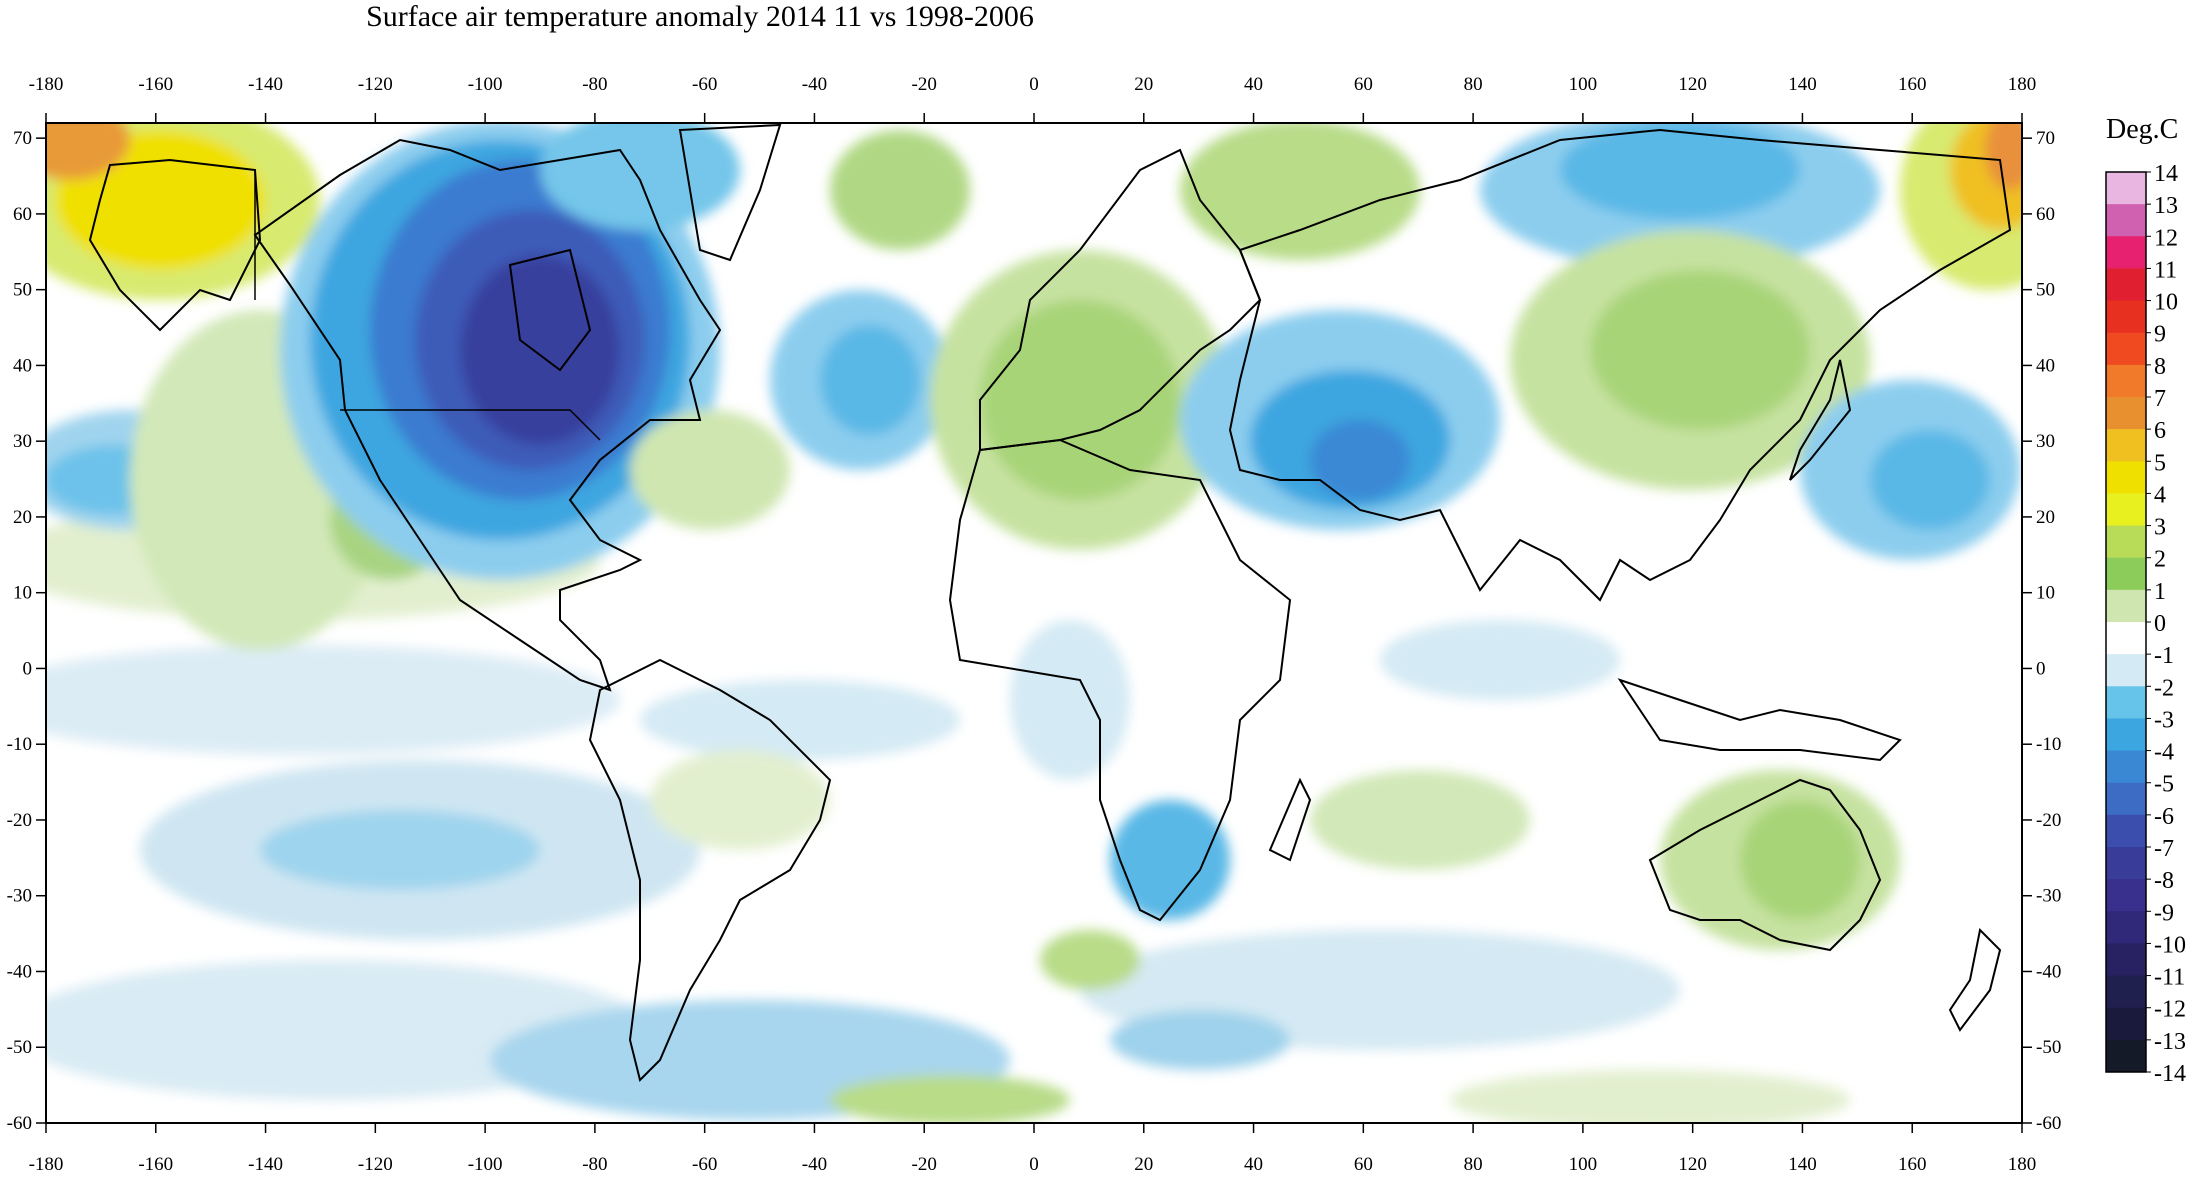 This screenshot has height=1179, width=2200. What do you see at coordinates (924, 84) in the screenshot?
I see `x-tick-label-top: -20` at bounding box center [924, 84].